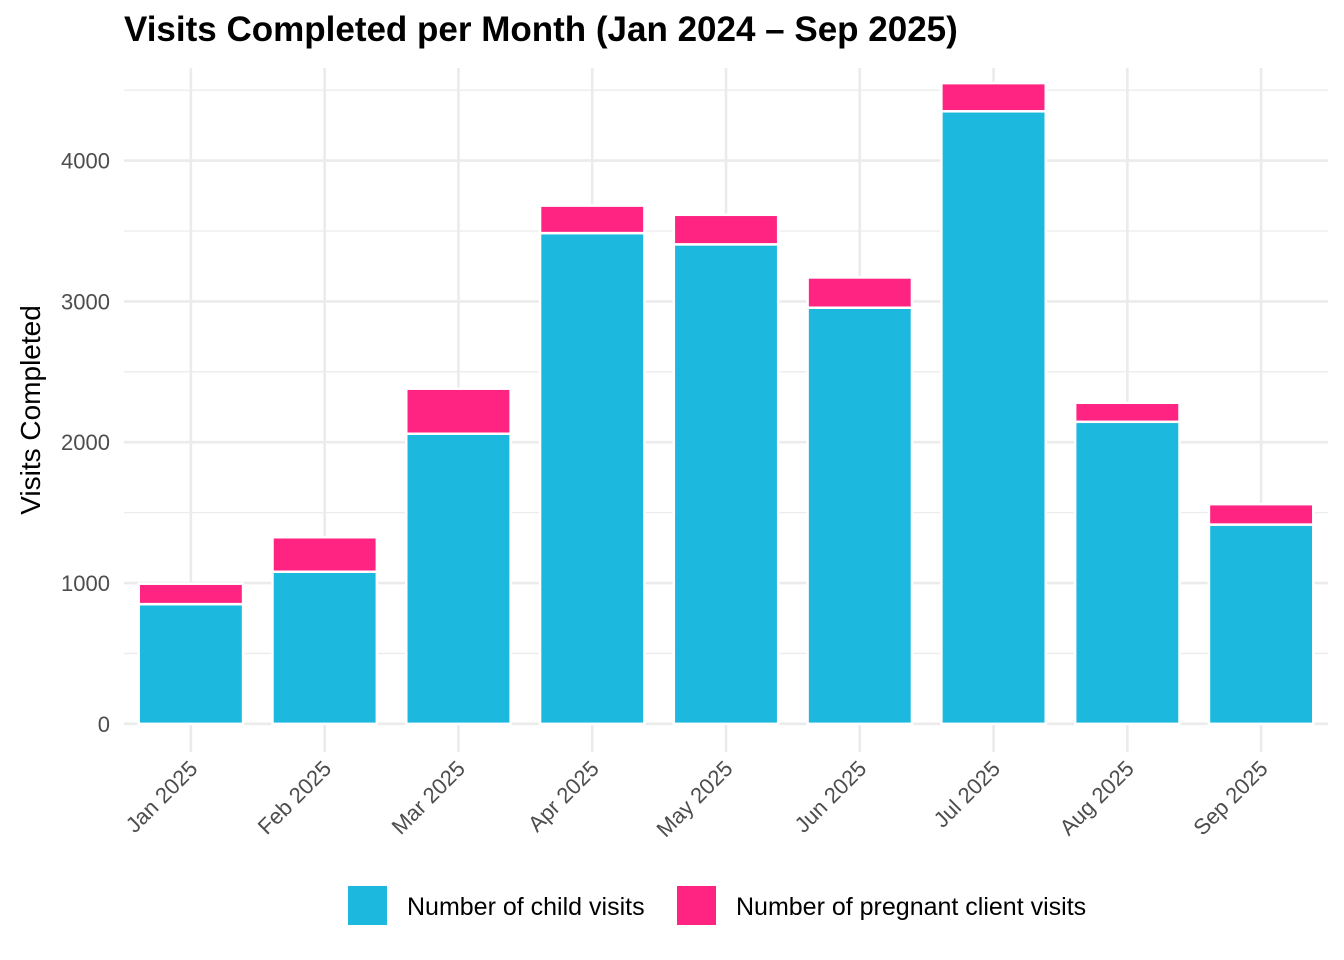 Image resolution: width=1344 pixels, height=960 pixels. I want to click on x-tick-label: Jan 2025, so click(162, 797).